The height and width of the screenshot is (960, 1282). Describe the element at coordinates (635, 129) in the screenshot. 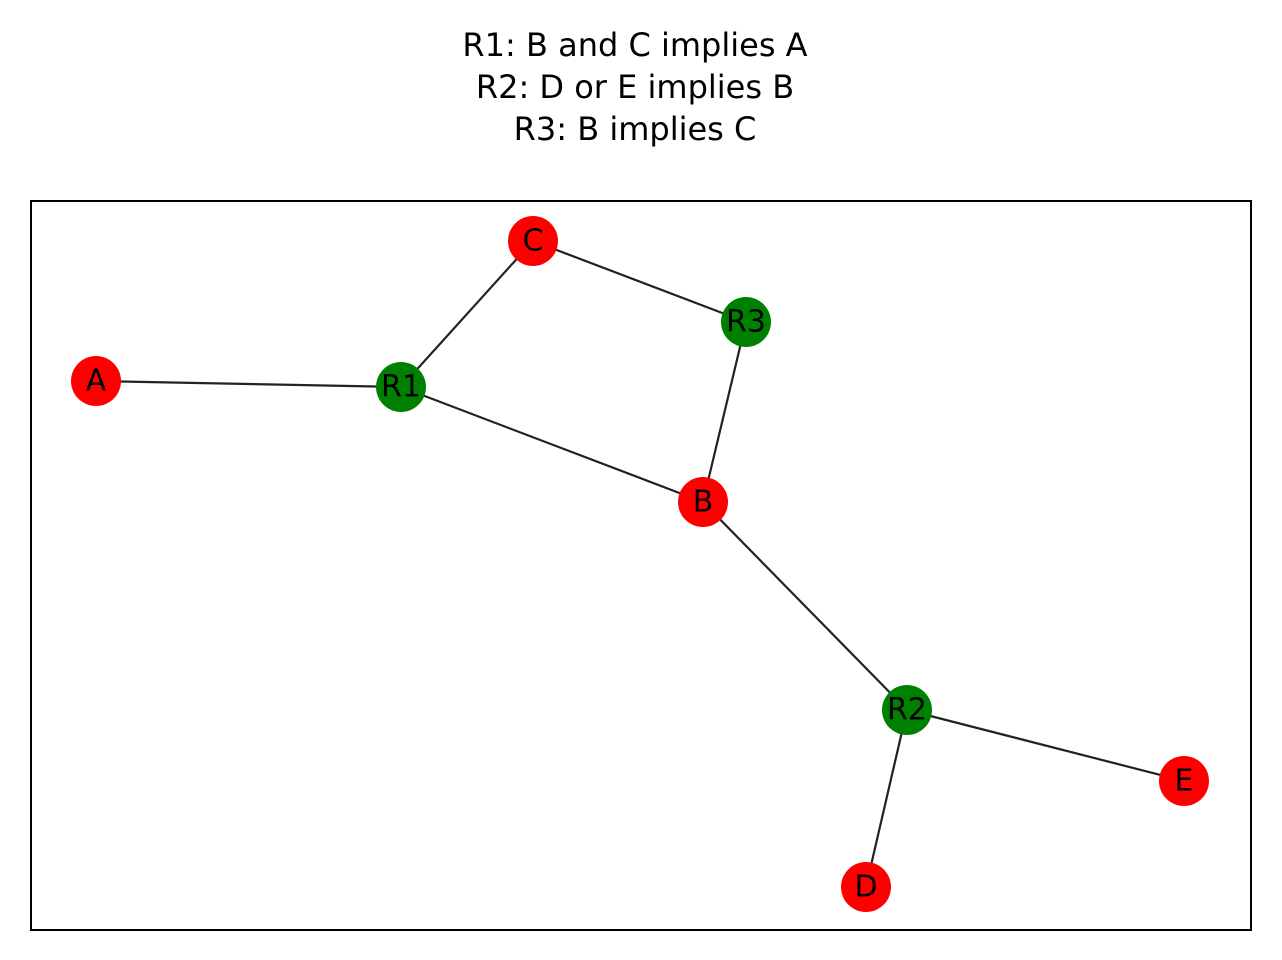

I see `title-line-3: R3: B implies C` at that location.